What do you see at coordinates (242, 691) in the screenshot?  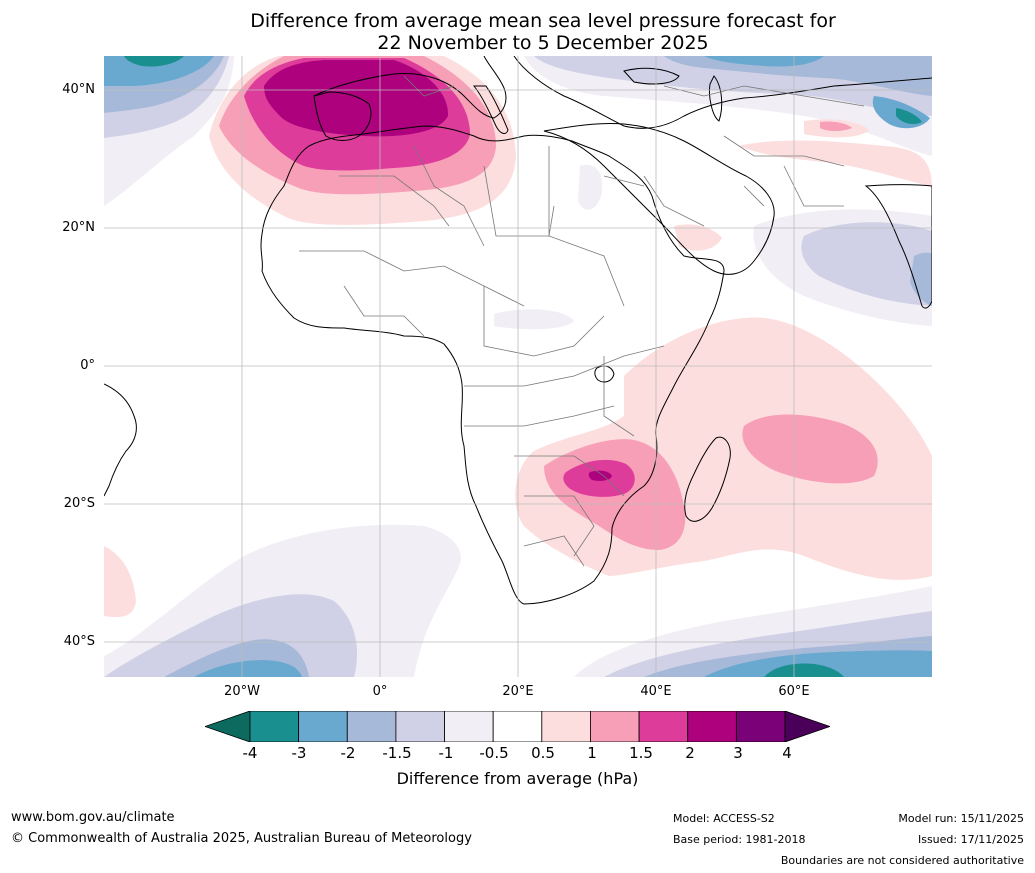 I see `lon-label-20w: 20°W` at bounding box center [242, 691].